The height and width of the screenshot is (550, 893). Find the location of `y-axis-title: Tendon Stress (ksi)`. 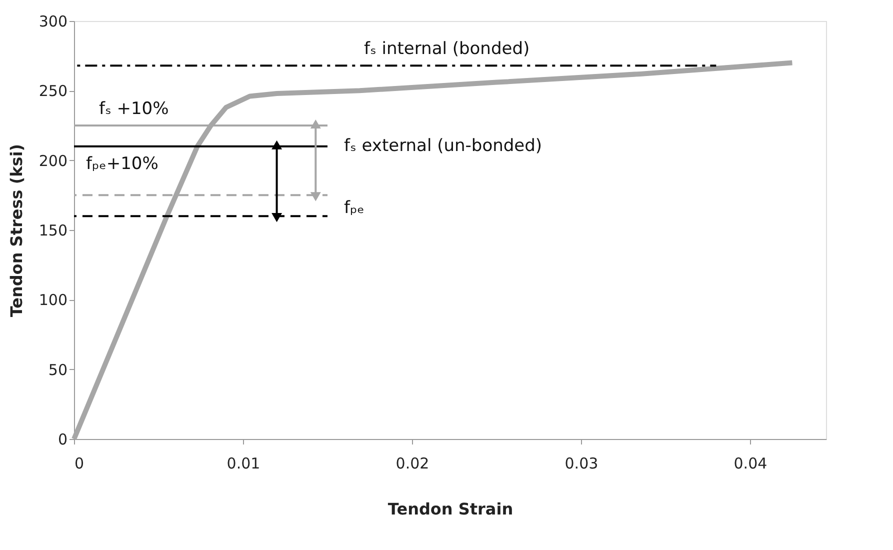

y-axis-title: Tendon Stress (ksi) is located at coordinates (16, 231).